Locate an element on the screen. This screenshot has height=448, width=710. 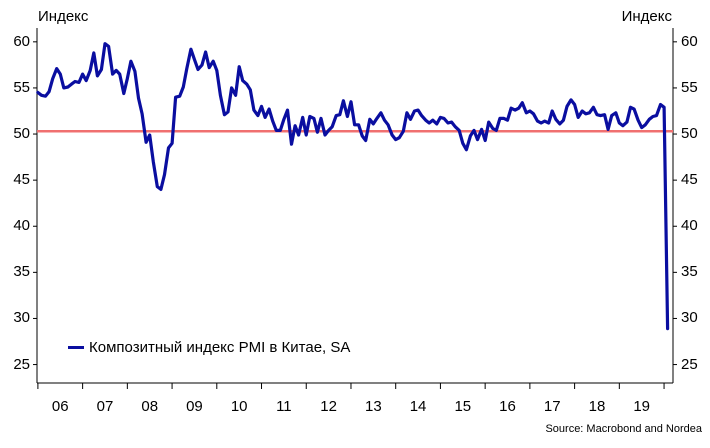
x-tick-label: 16 is located at coordinates (507, 406).